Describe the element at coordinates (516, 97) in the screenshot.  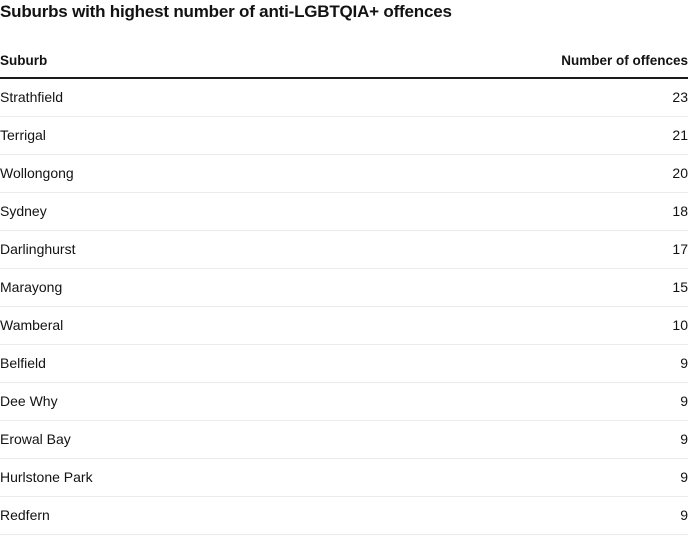
I see `offences-cell: 23` at that location.